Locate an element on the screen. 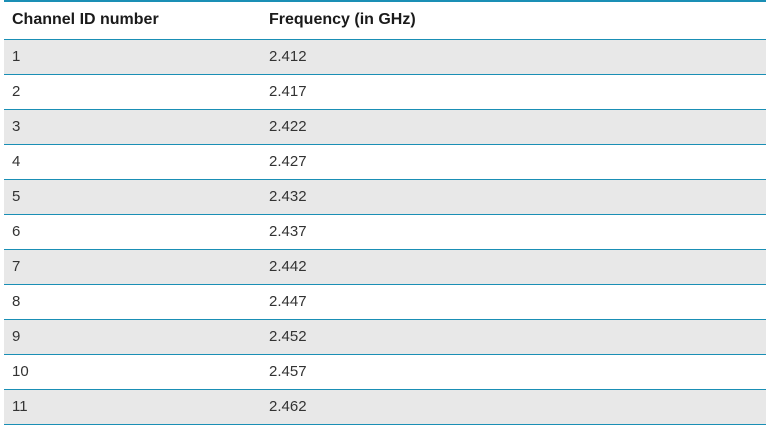 The height and width of the screenshot is (443, 770). table-row: 8 2.447 is located at coordinates (385, 302).